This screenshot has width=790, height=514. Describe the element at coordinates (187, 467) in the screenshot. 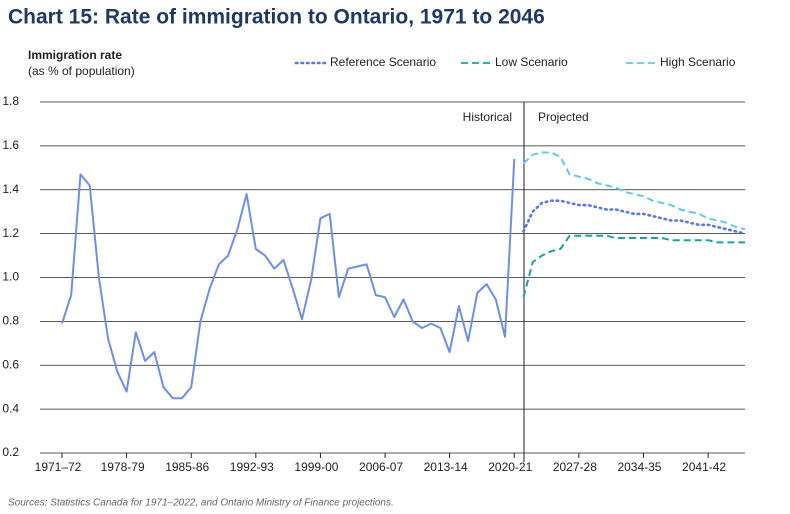

I see `x-tick-label: 1985-86` at that location.